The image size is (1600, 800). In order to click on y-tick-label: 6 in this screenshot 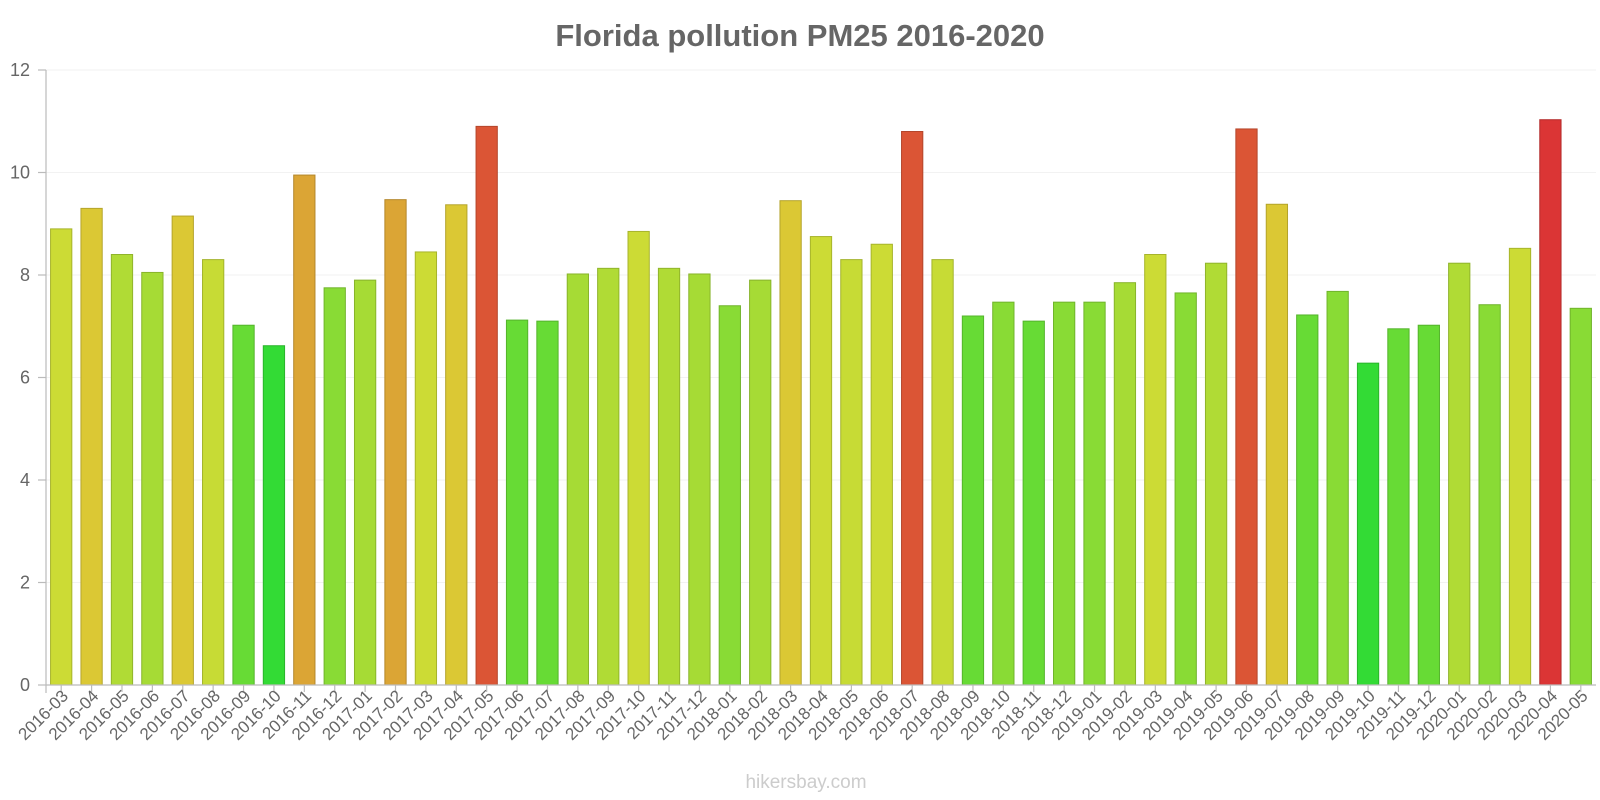, I will do `click(25, 378)`.